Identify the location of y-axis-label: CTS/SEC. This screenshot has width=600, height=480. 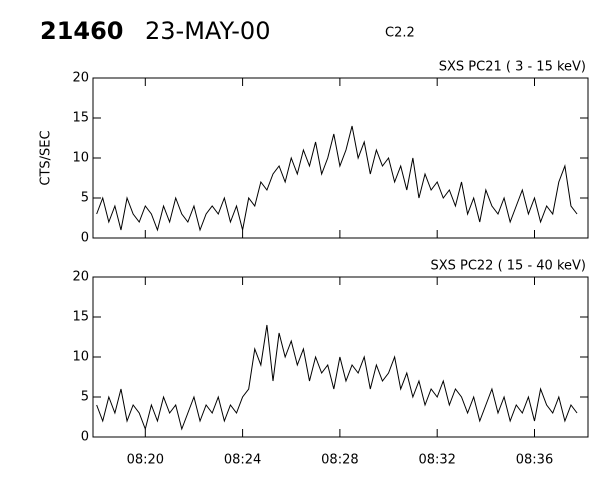
(46, 157).